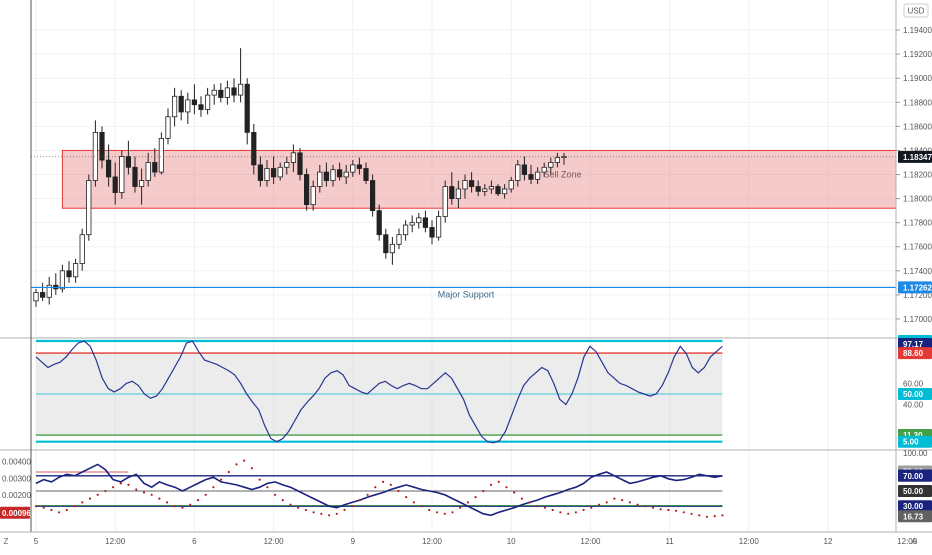 The width and height of the screenshot is (932, 555). Describe the element at coordinates (917, 295) in the screenshot. I see `price-tick-label: 1.17200` at that location.